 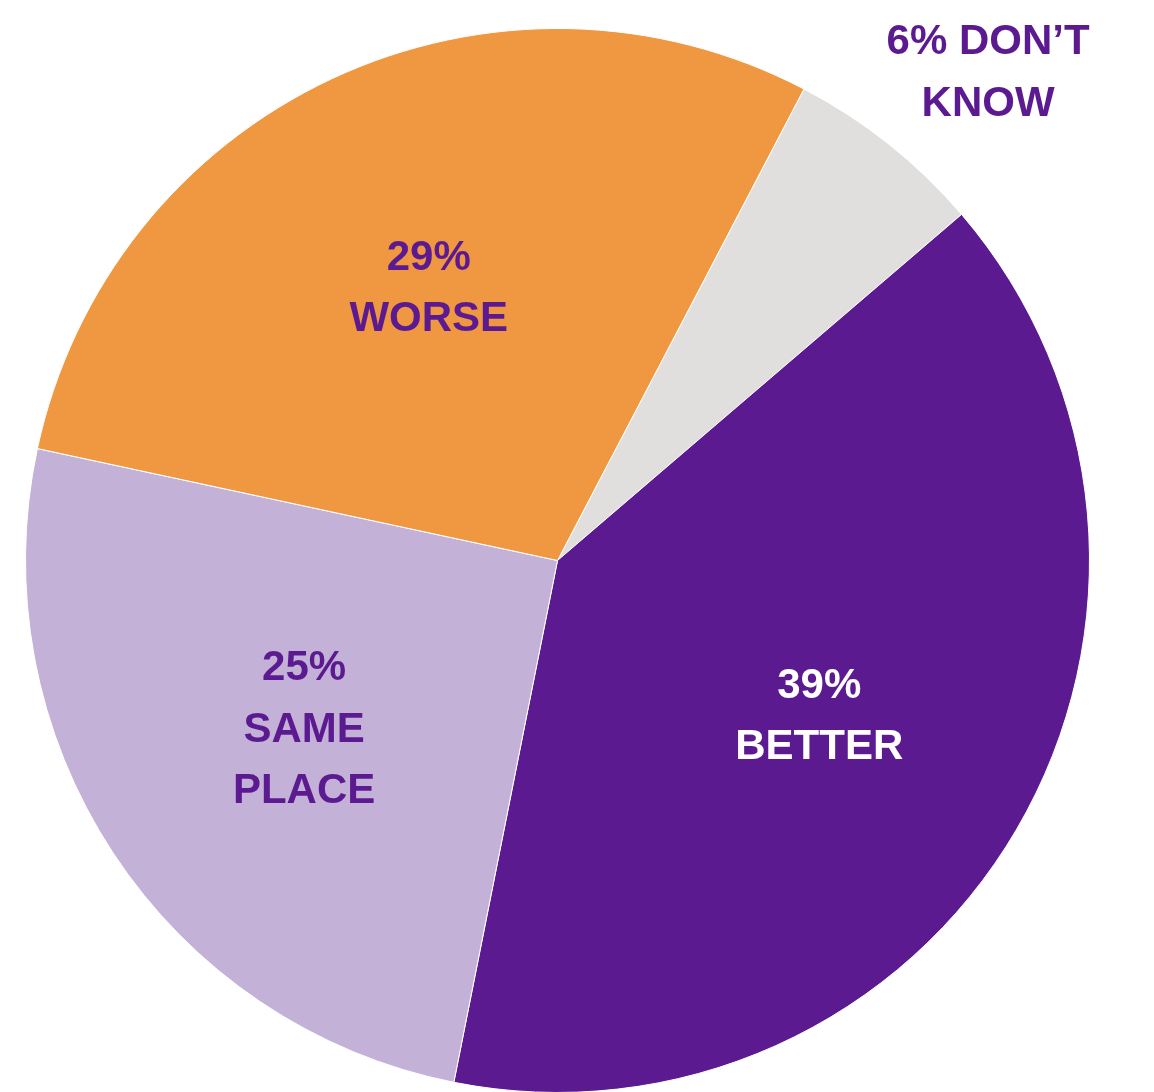 What do you see at coordinates (304, 666) in the screenshot?
I see `data-label: 25%` at bounding box center [304, 666].